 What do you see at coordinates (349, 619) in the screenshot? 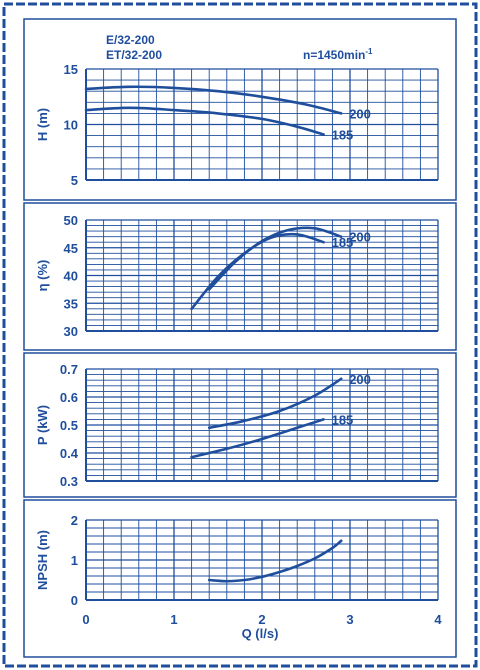
I see `x-tick-label: 3` at bounding box center [349, 619].